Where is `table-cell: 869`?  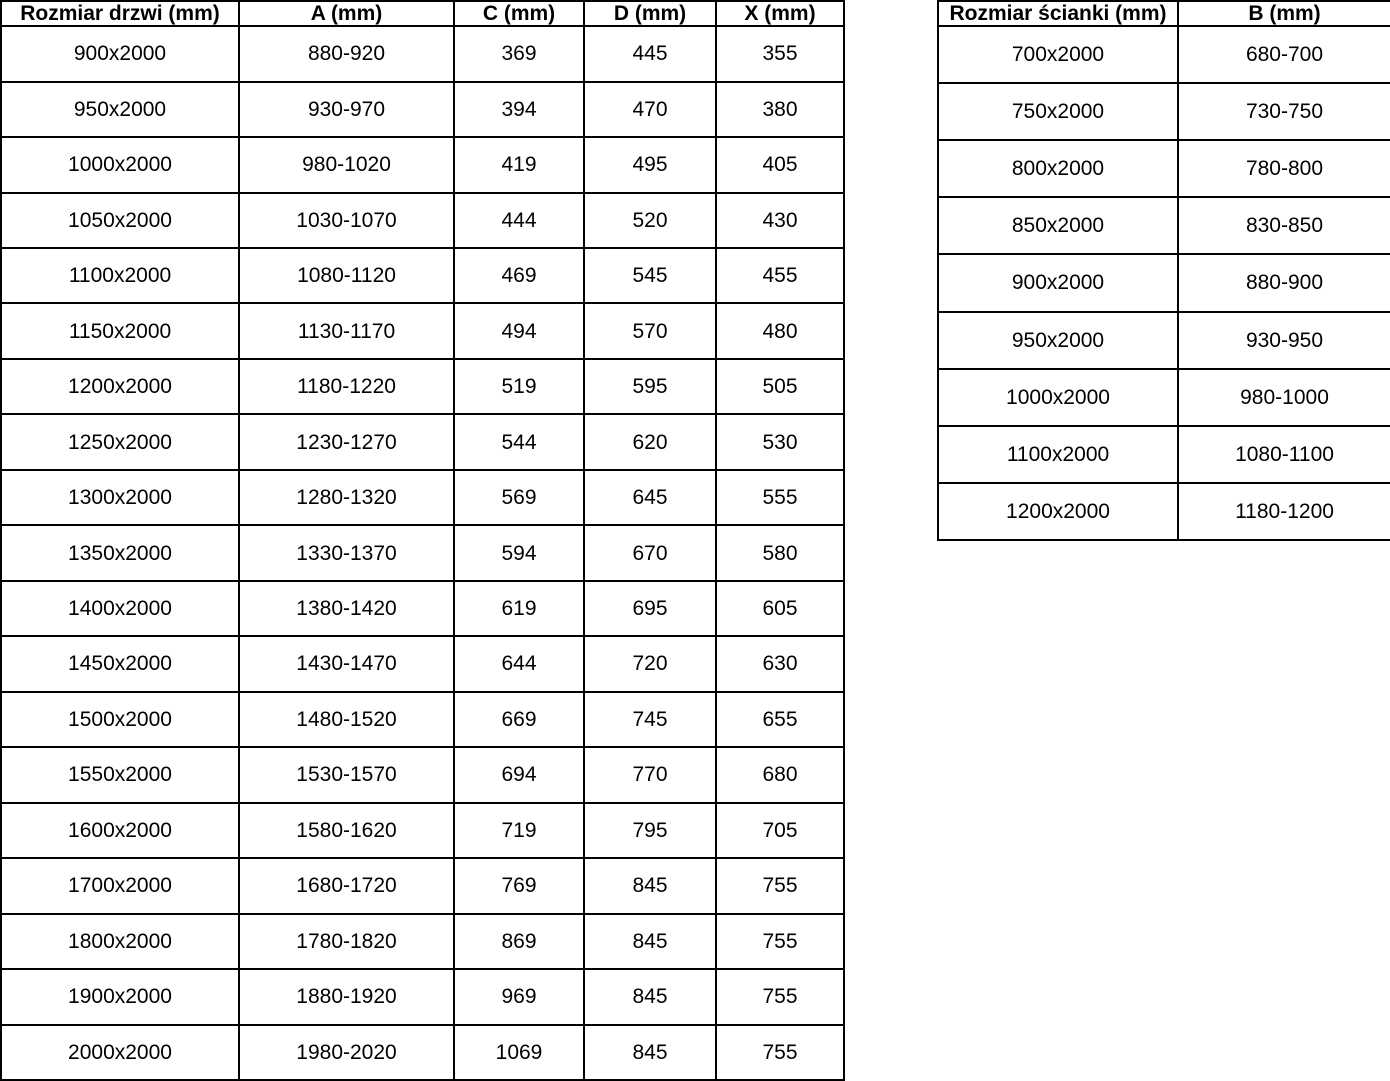 table-cell: 869 is located at coordinates (519, 941).